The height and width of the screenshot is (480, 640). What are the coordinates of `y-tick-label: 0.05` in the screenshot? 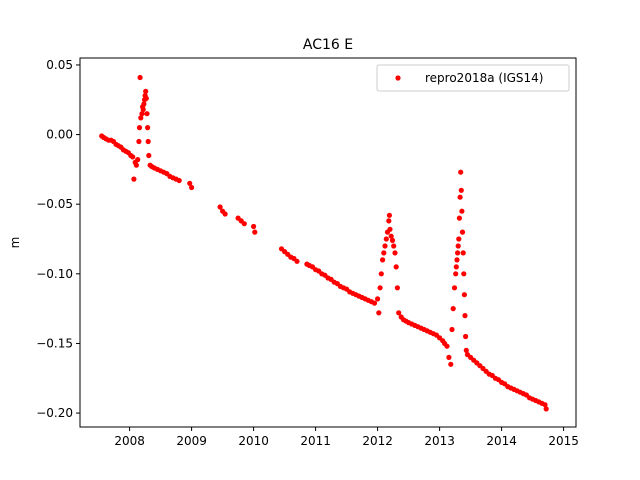 It's located at (59, 65).